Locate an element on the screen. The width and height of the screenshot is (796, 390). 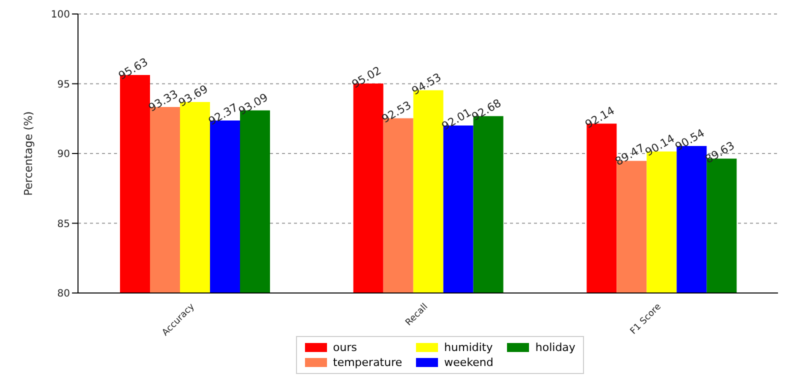
legend-label: weekend is located at coordinates (469, 362).